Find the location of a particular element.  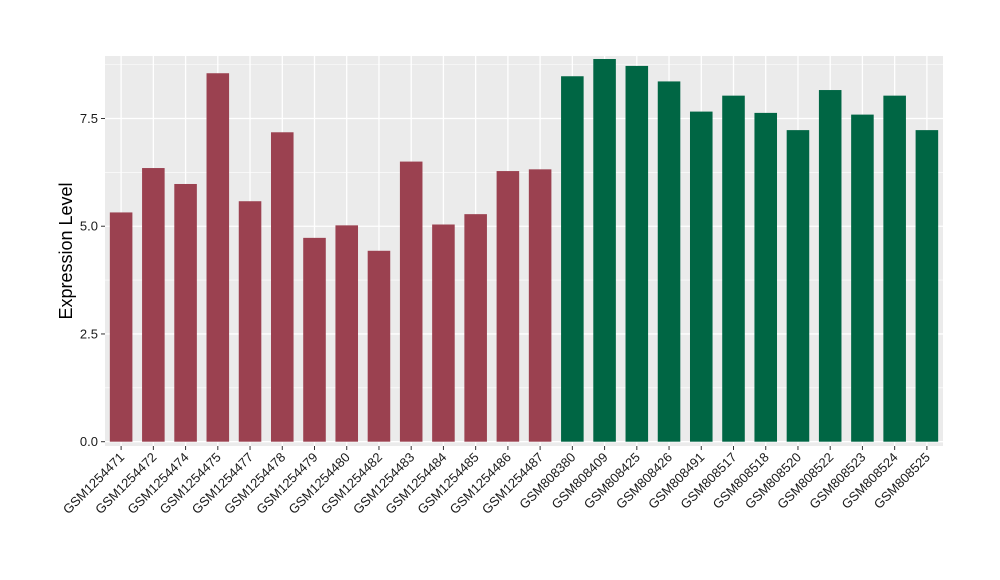

y-axis-title: Expression Level is located at coordinates (66, 250).